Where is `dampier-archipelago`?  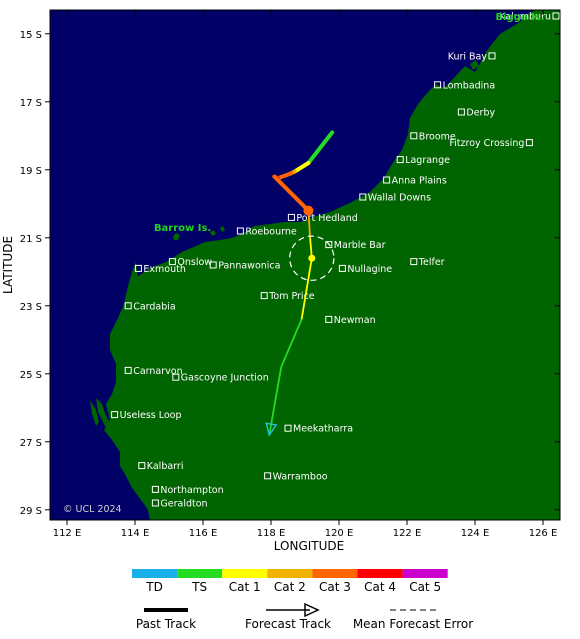 dampier-archipelago is located at coordinates (217, 231).